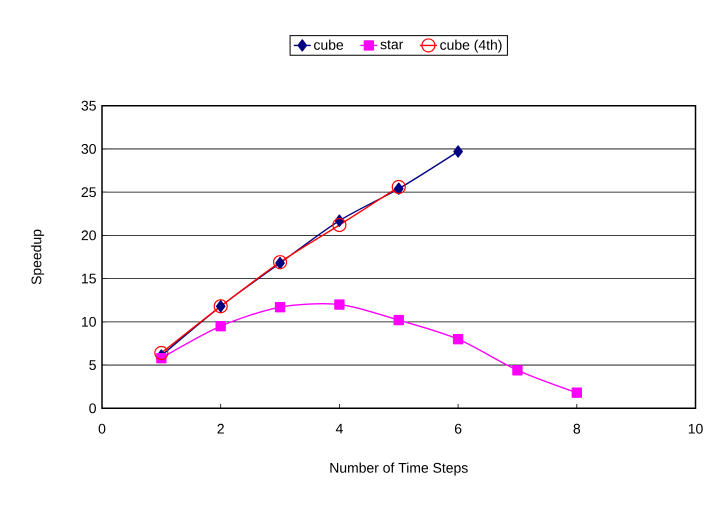 The width and height of the screenshot is (716, 514). I want to click on x-tick-label: 2, so click(221, 429).